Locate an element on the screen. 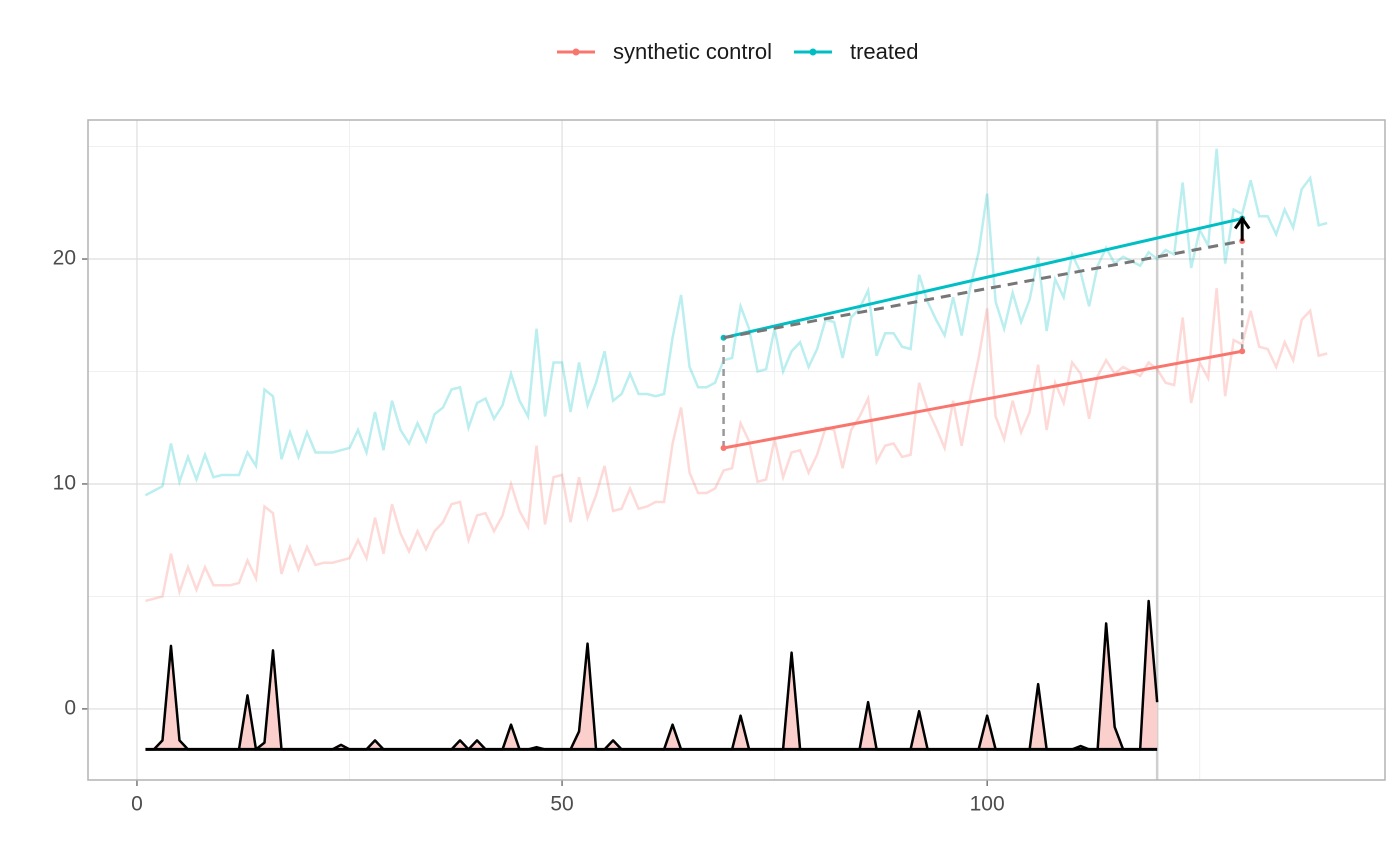 The width and height of the screenshot is (1400, 865). counterfactual-line is located at coordinates (983, 289).